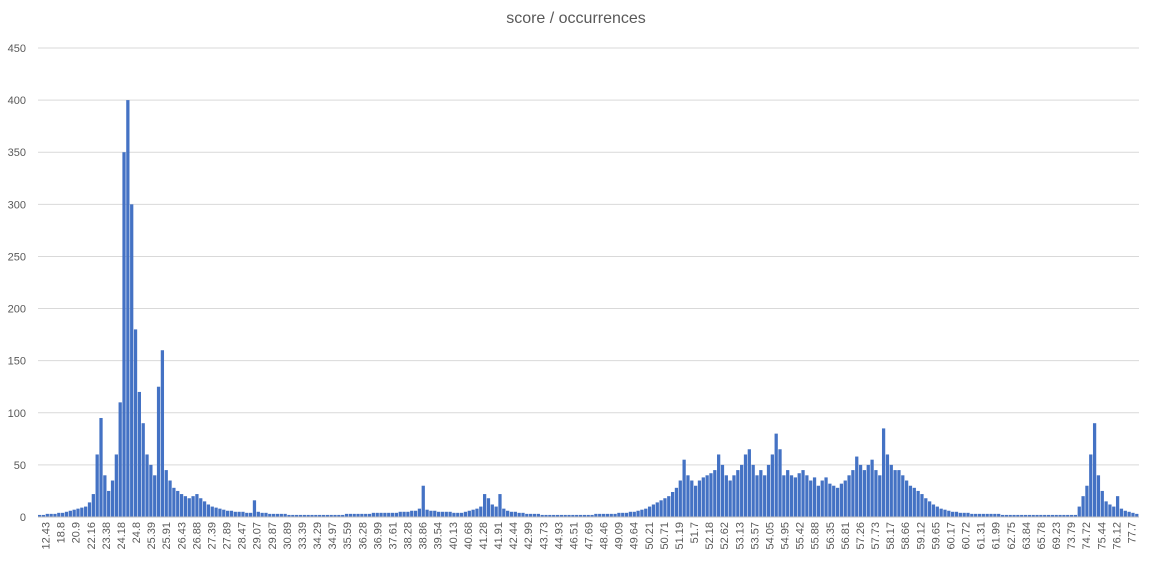 The height and width of the screenshot is (562, 1152). Describe the element at coordinates (424, 536) in the screenshot. I see `x-tick-label: 38.86` at that location.